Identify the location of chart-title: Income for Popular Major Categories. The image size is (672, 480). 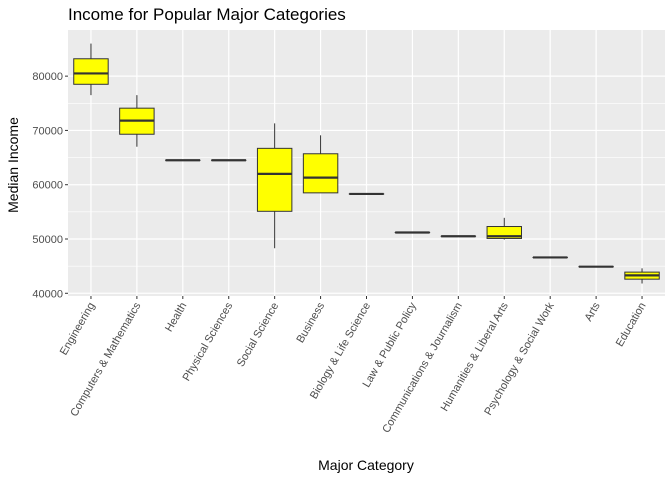
(207, 14).